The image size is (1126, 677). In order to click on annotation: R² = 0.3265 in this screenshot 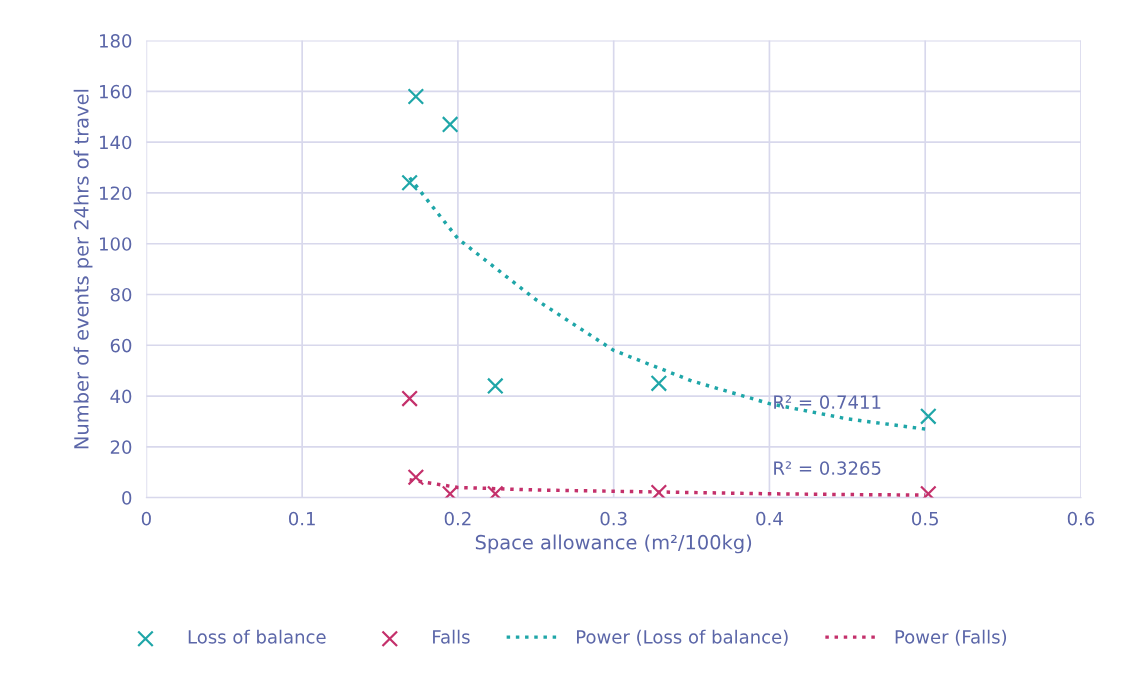, I will do `click(827, 468)`.